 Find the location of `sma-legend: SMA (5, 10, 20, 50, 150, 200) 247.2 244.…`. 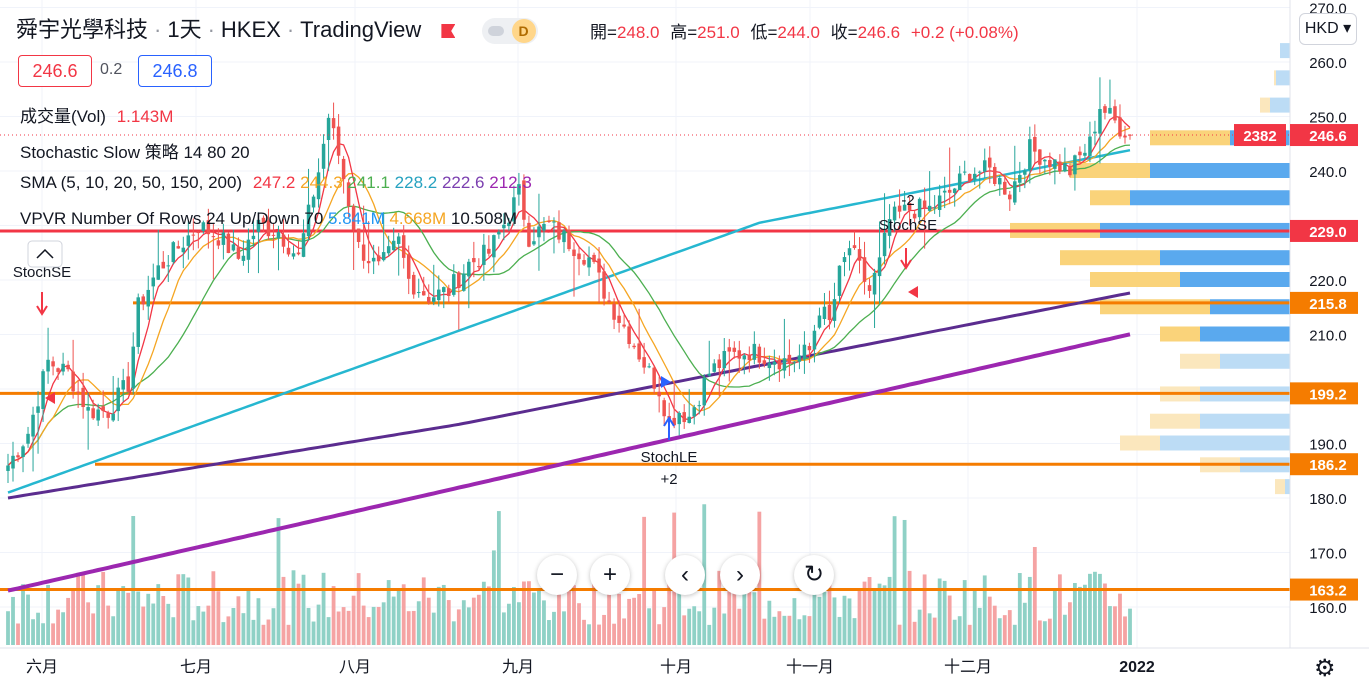

sma-legend: SMA (5, 10, 20, 50, 150, 200) 247.2 244.… is located at coordinates (276, 183).